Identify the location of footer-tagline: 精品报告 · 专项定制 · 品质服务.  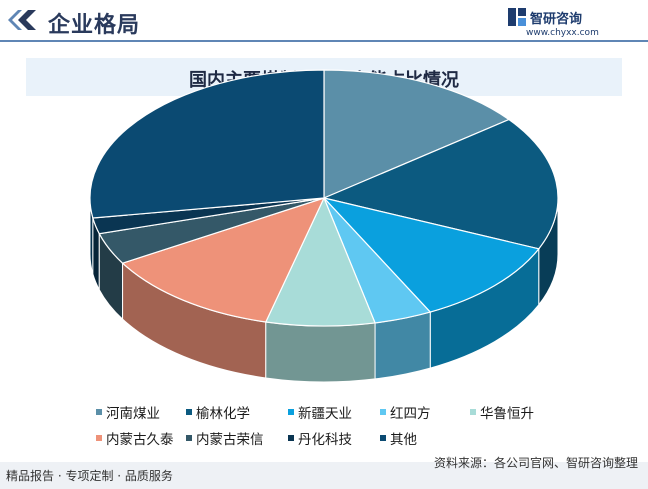
(89, 476).